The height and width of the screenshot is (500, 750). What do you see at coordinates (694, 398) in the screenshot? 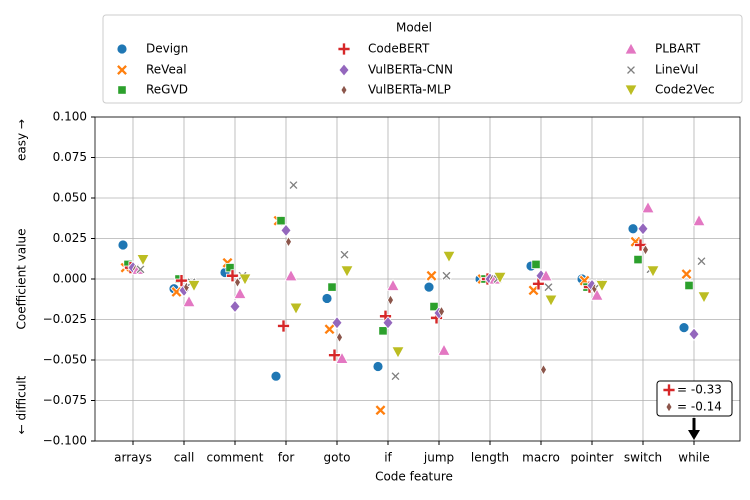
I see `annotation-box` at bounding box center [694, 398].